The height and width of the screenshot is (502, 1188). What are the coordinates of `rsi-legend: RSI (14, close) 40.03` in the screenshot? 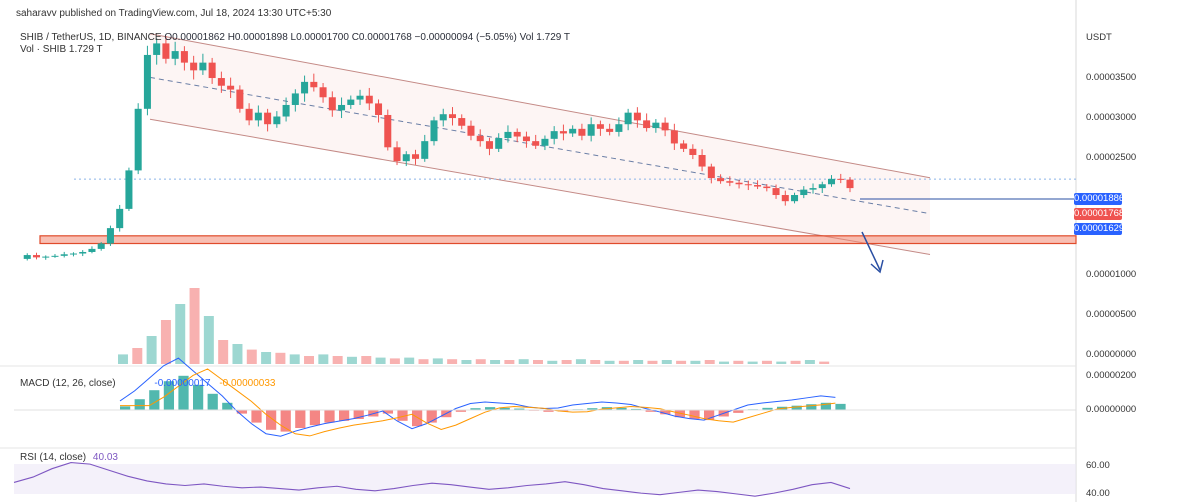 It's located at (69, 457).